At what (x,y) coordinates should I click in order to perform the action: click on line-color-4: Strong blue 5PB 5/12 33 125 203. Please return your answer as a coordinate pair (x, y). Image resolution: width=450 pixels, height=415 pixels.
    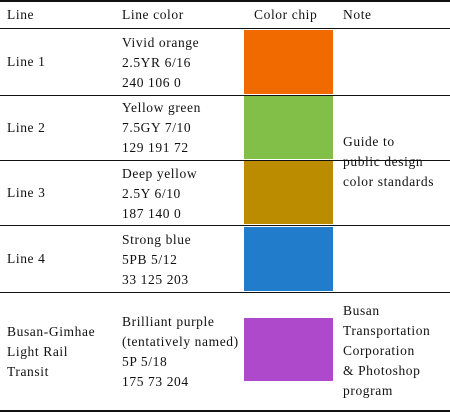
    Looking at the image, I should click on (156, 260).